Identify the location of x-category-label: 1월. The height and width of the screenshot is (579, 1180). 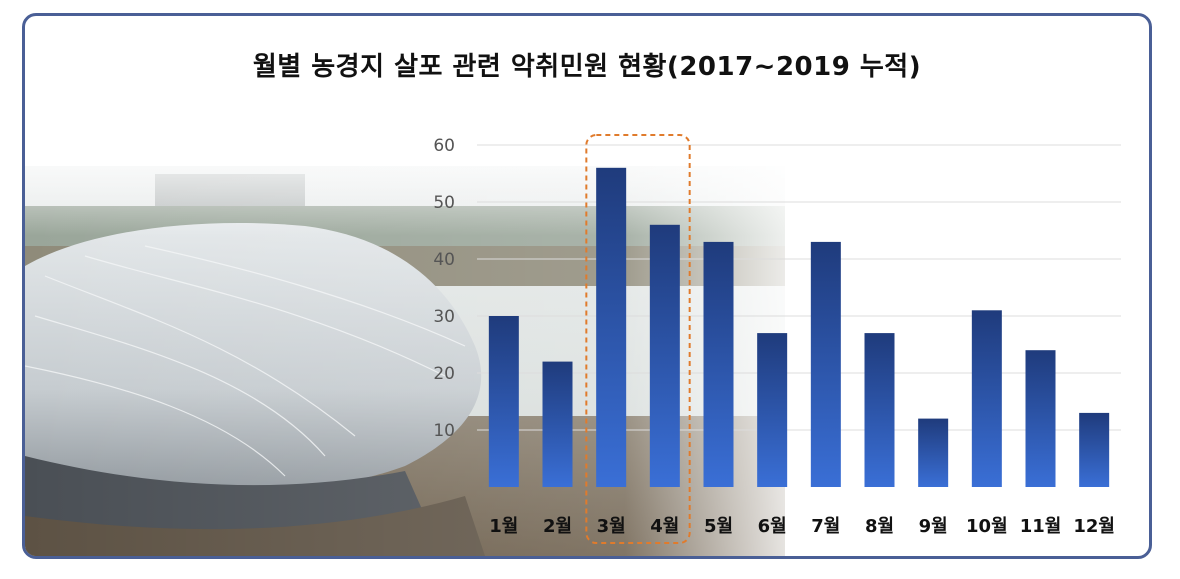
(503, 526).